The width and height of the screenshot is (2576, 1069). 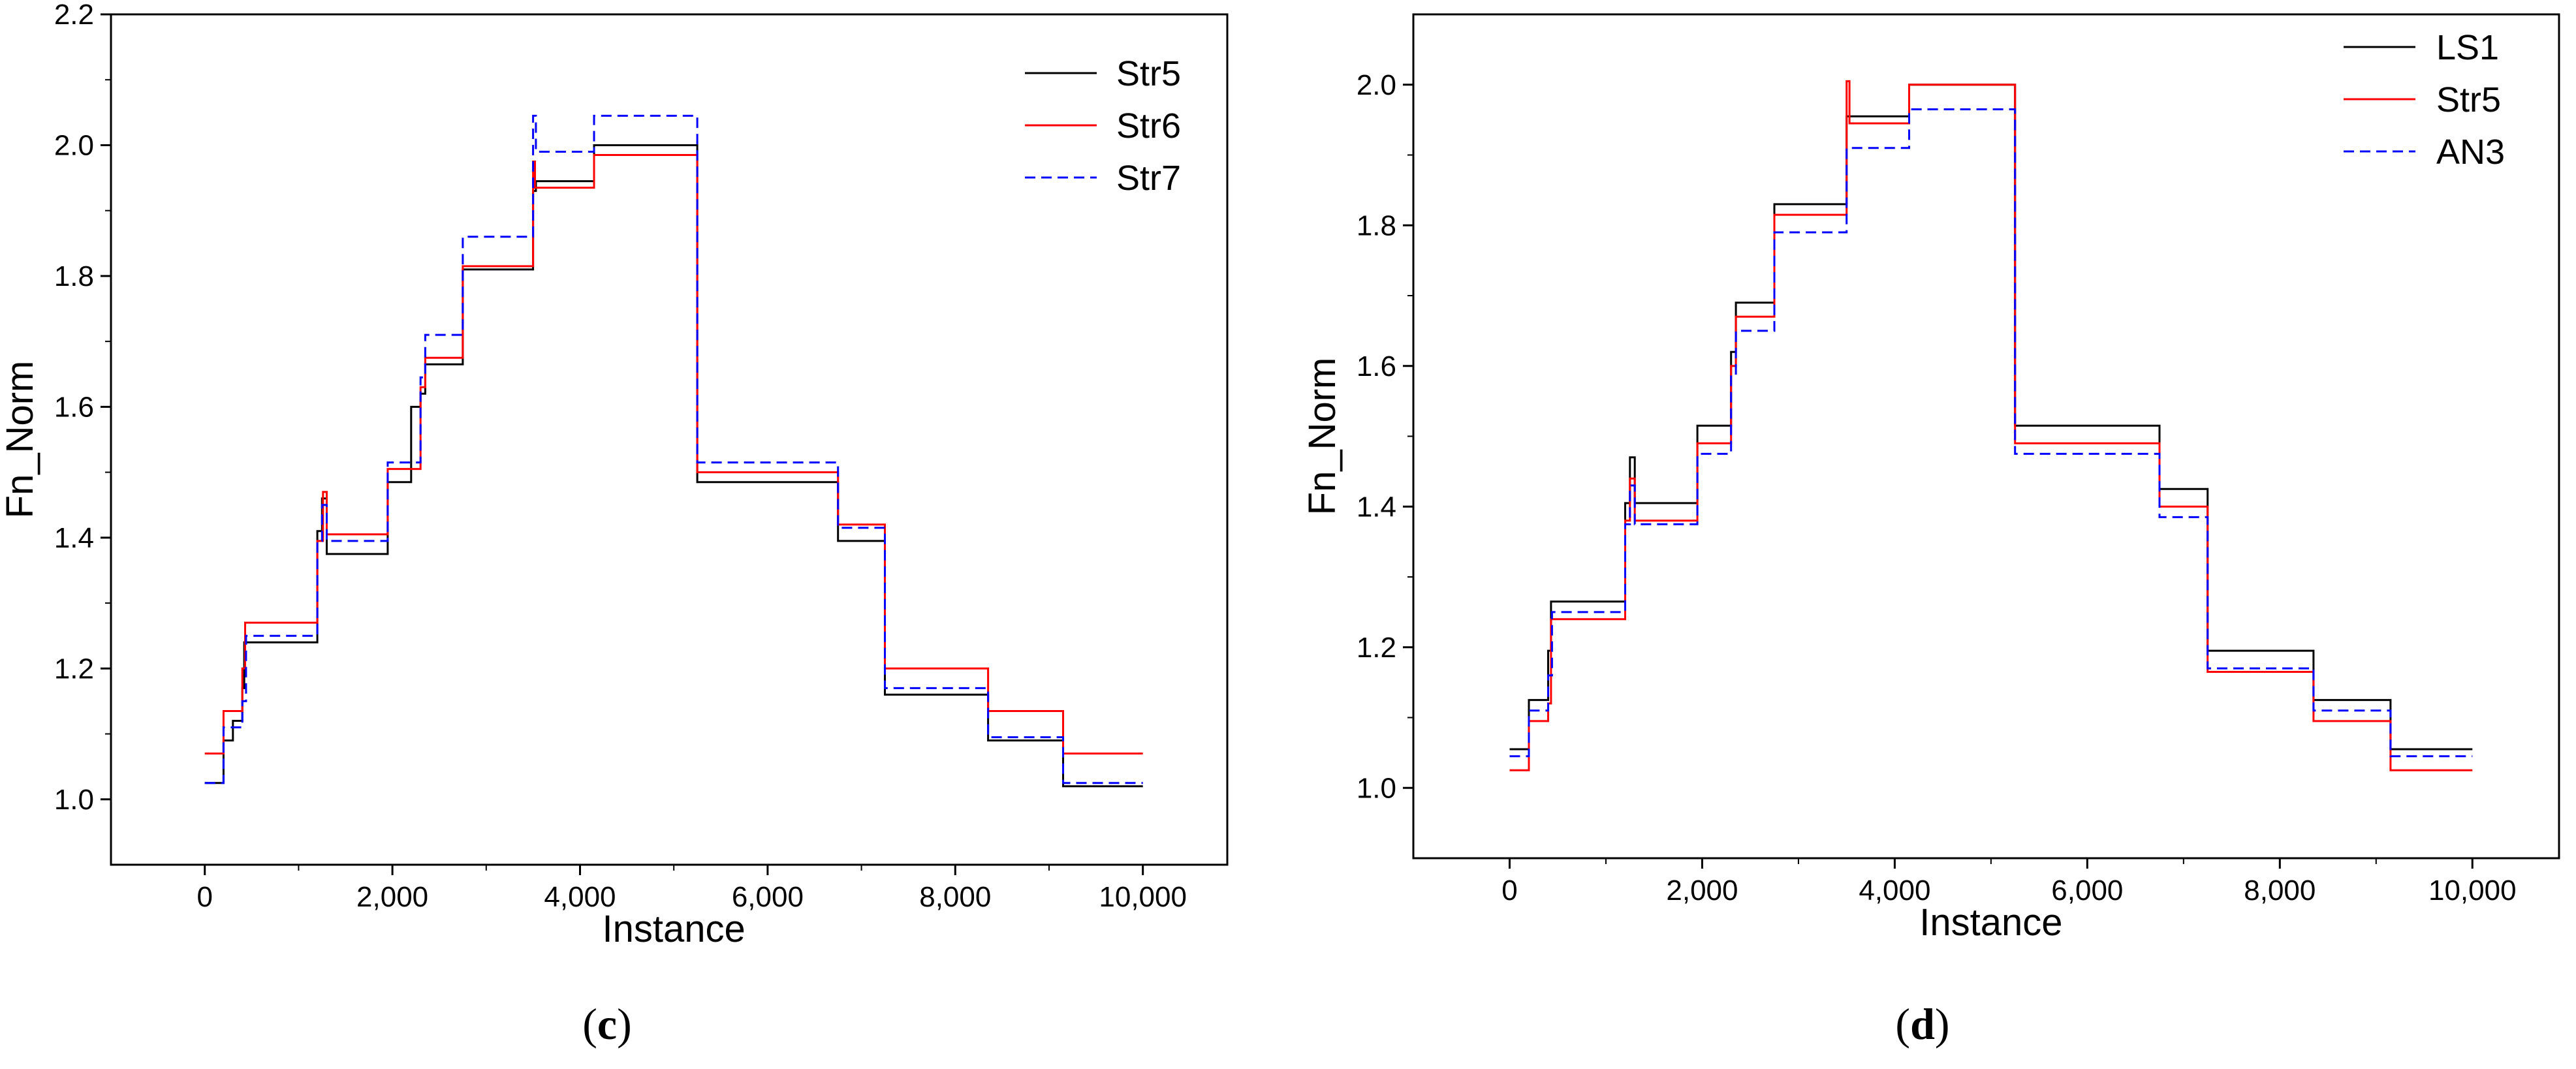 I want to click on legend: Str5 Str6 Str7, so click(x=1103, y=126).